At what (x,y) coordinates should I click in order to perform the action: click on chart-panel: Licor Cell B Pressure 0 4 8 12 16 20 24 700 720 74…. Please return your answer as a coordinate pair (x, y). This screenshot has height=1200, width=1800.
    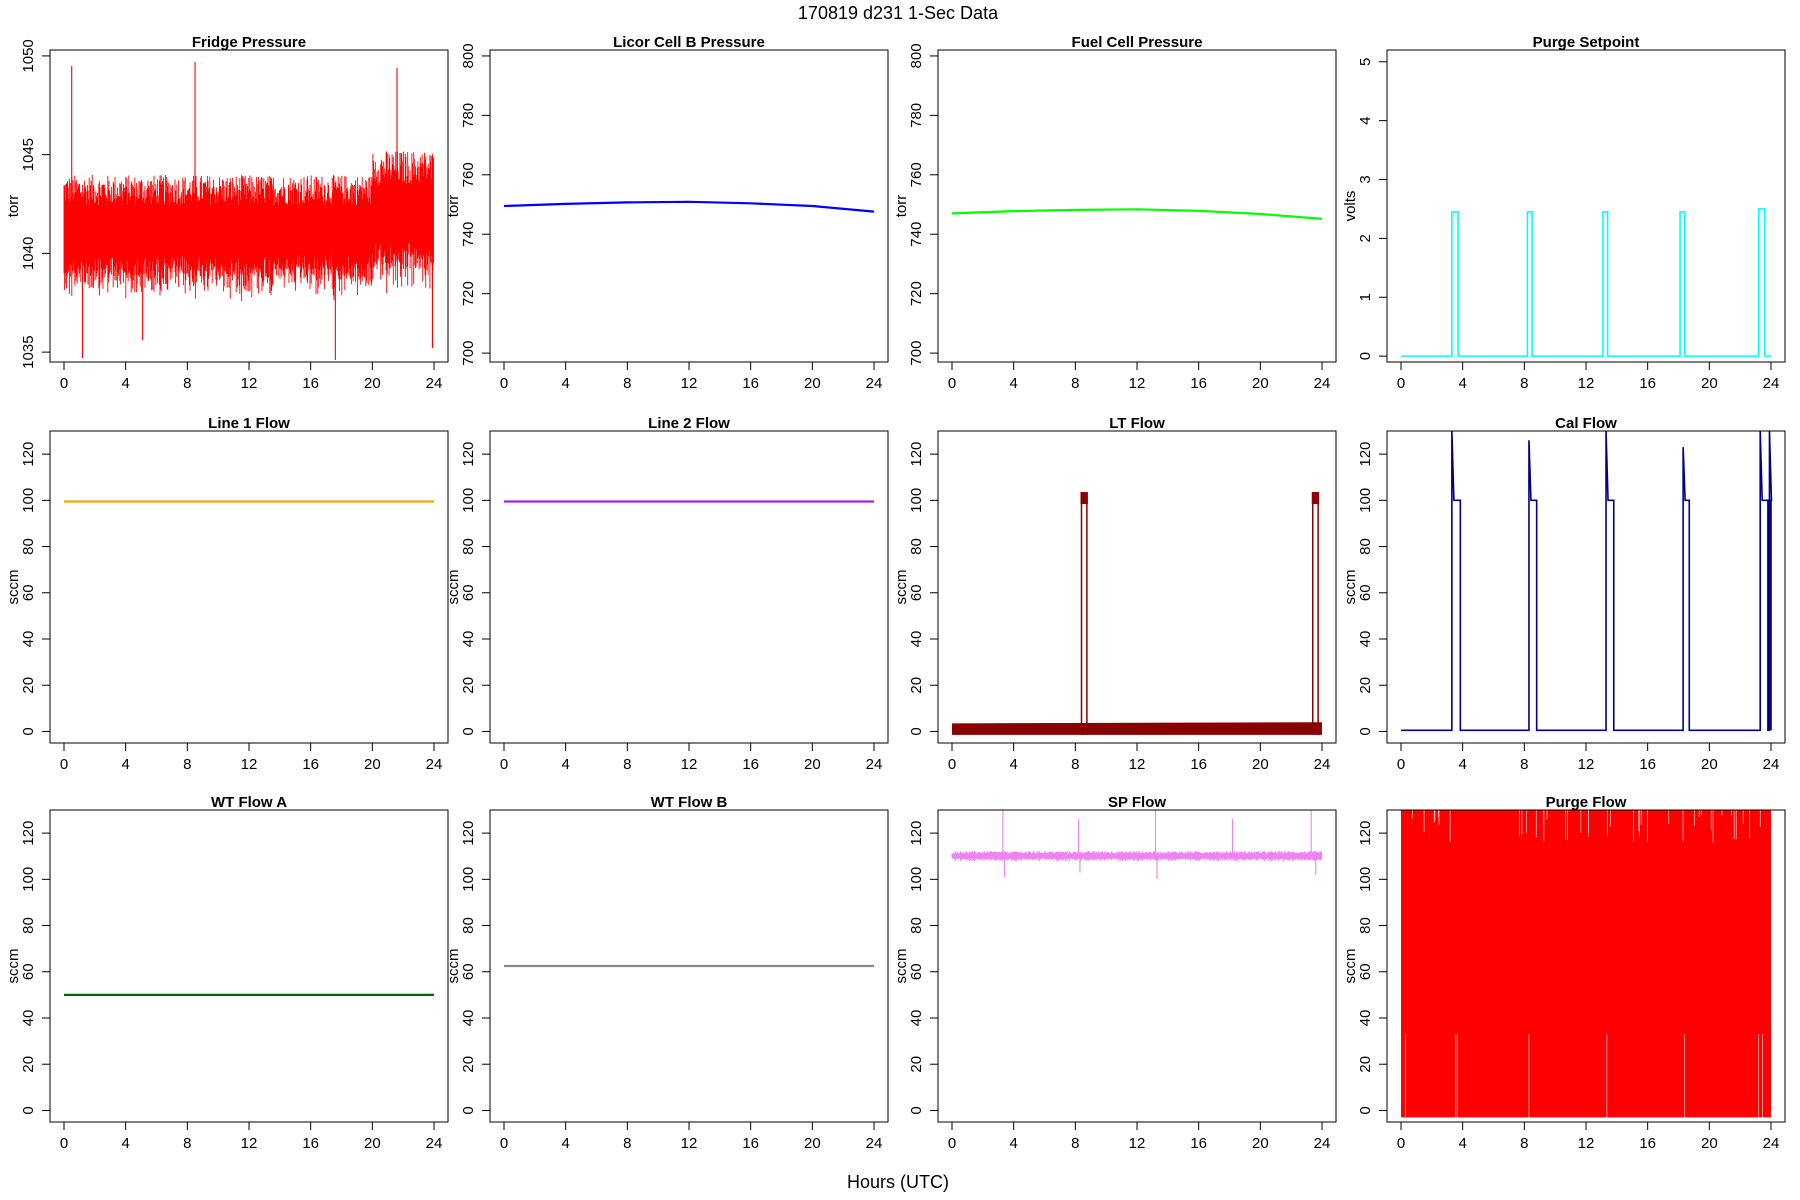
    Looking at the image, I should click on (667, 213).